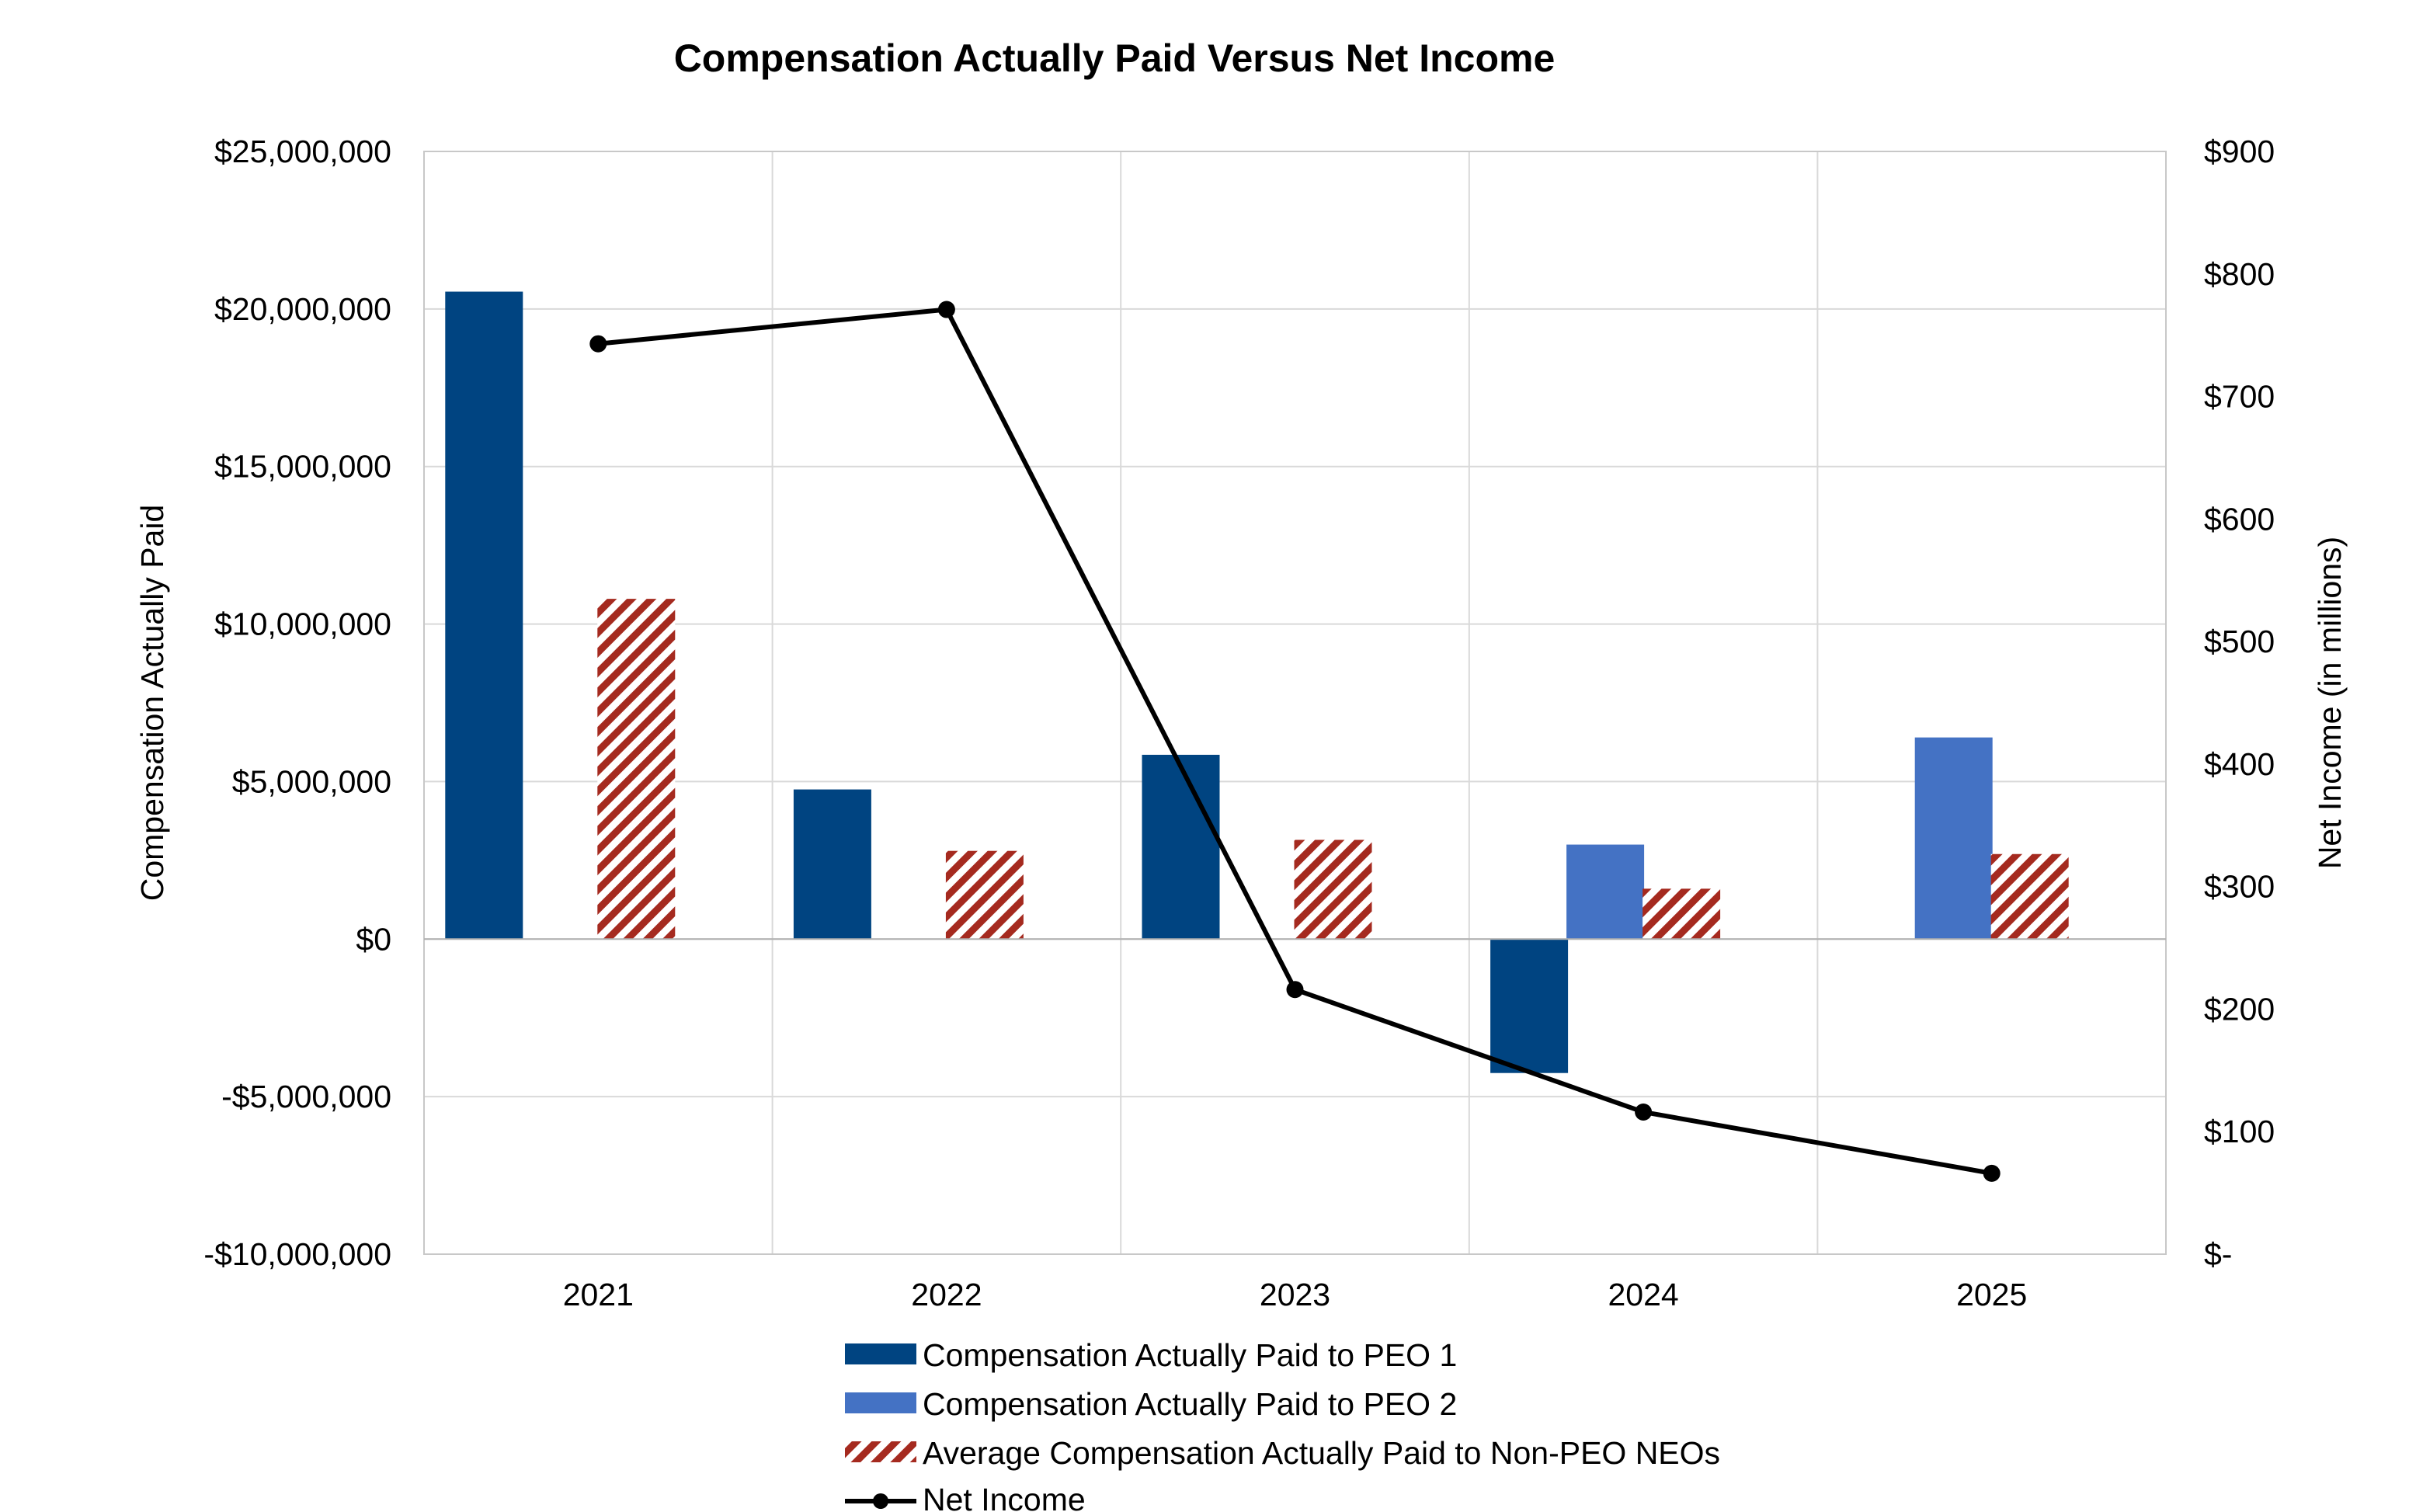 Image resolution: width=2409 pixels, height=1512 pixels. I want to click on legend-label-net-income: Net Income, so click(1004, 1497).